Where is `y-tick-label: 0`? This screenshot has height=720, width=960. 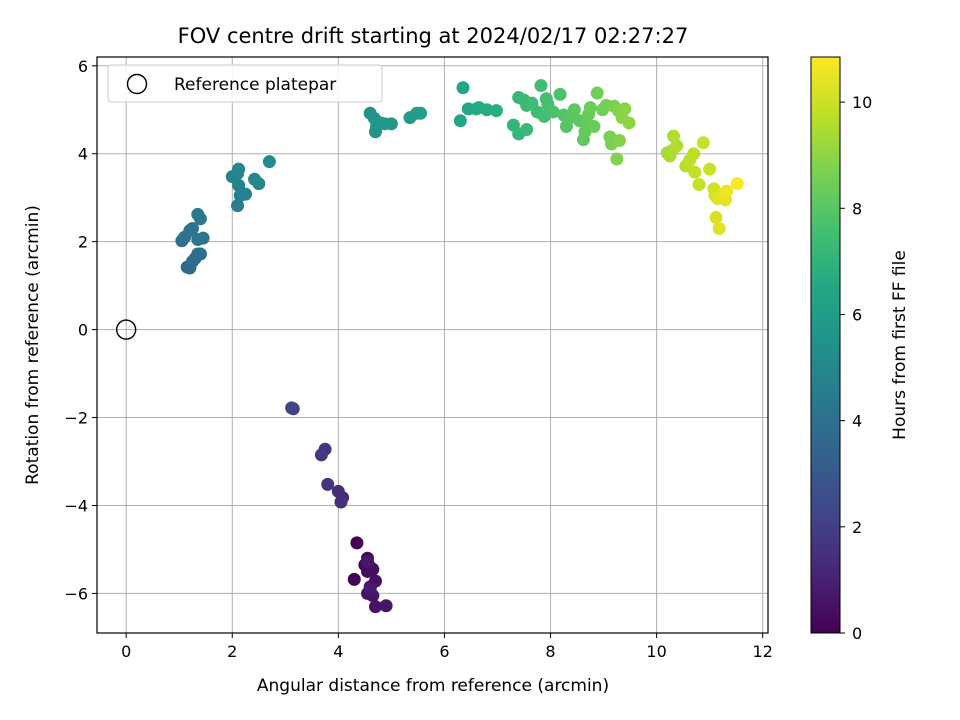 y-tick-label: 0 is located at coordinates (83, 330).